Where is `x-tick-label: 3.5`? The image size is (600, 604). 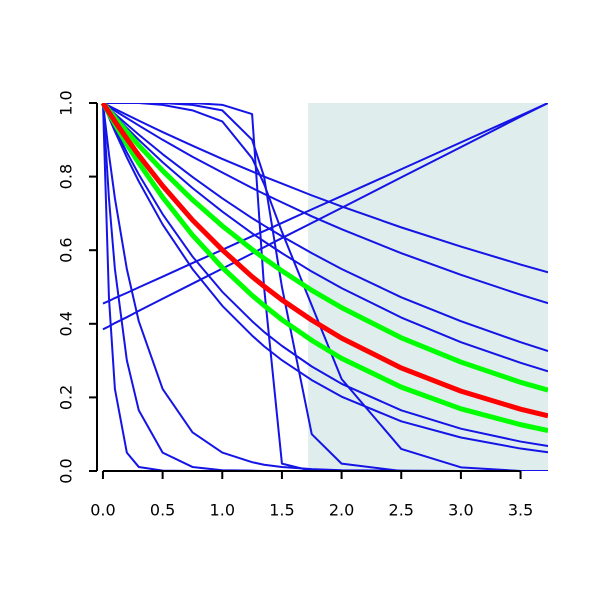 x-tick-label: 3.5 is located at coordinates (520, 510).